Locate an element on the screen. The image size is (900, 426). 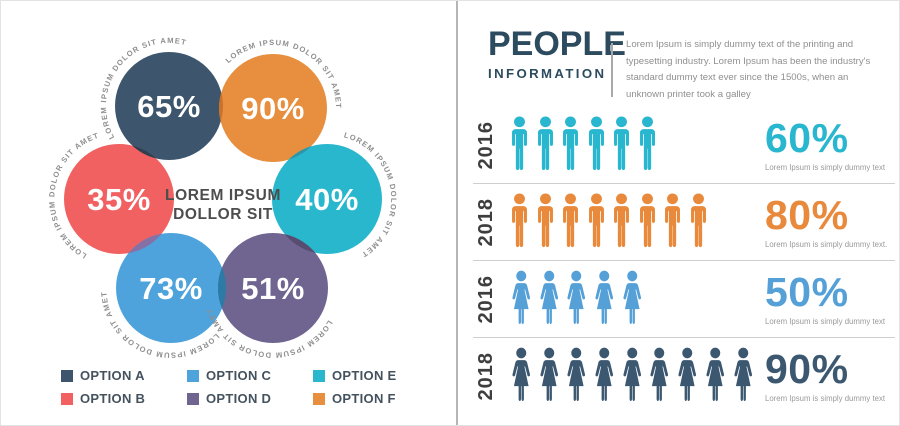
stat-block: 90% Lorem Ipsum is simply dummy text is located at coordinates (825, 375).